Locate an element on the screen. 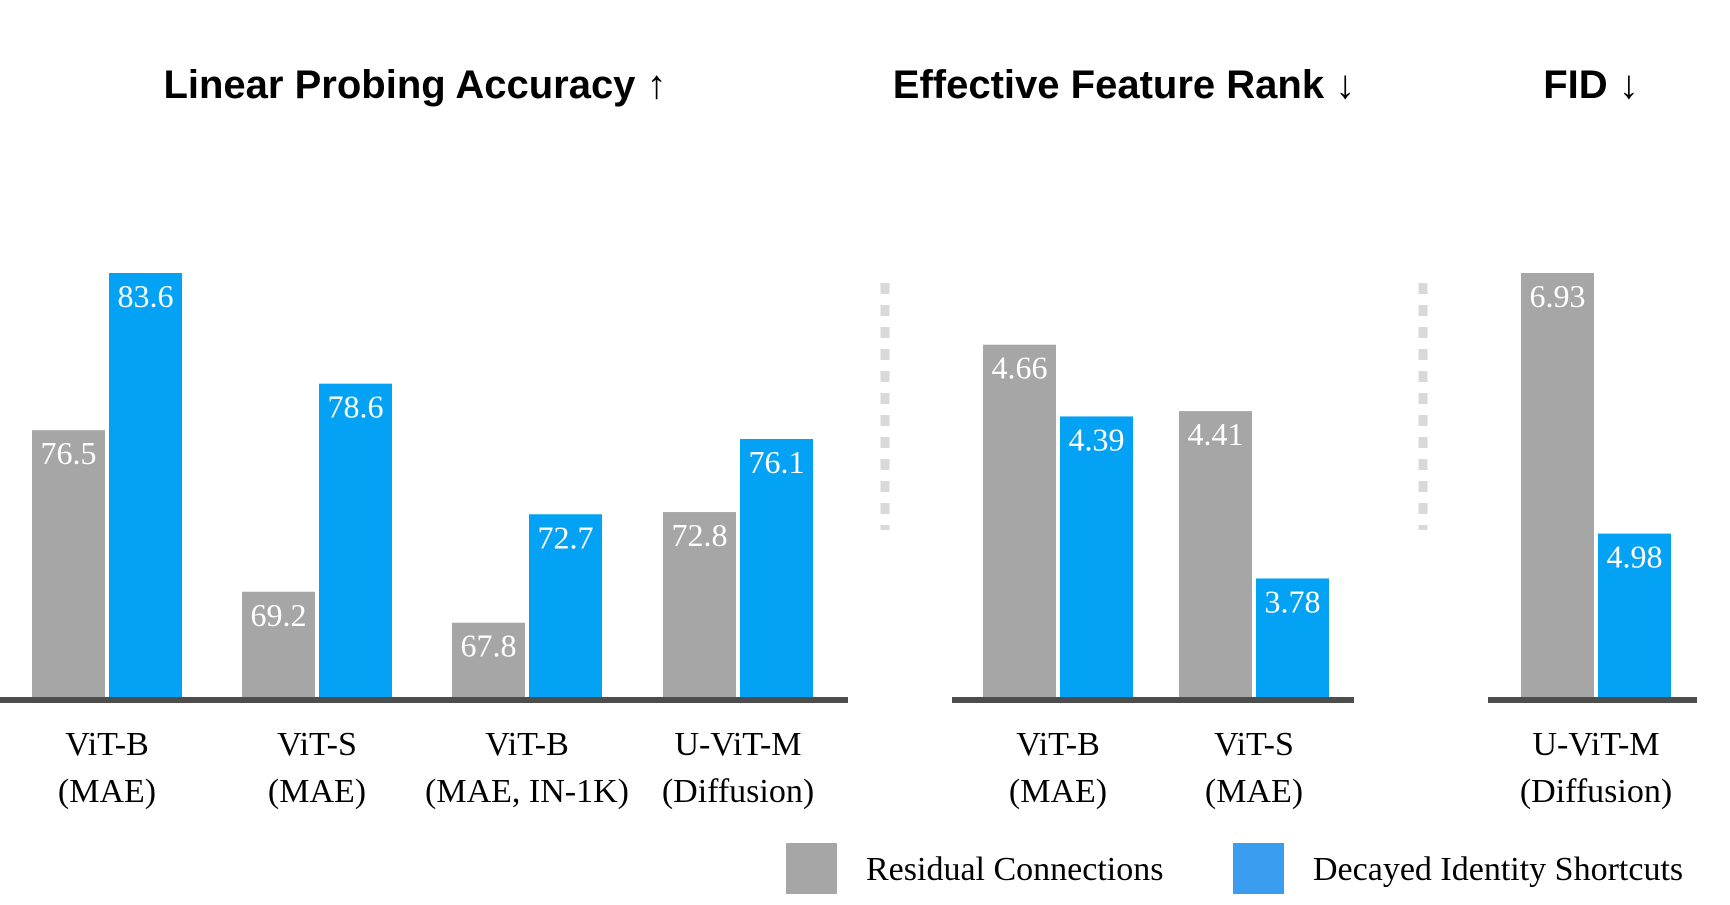 This screenshot has width=1730, height=905. panel-dividers is located at coordinates (1154, 406).